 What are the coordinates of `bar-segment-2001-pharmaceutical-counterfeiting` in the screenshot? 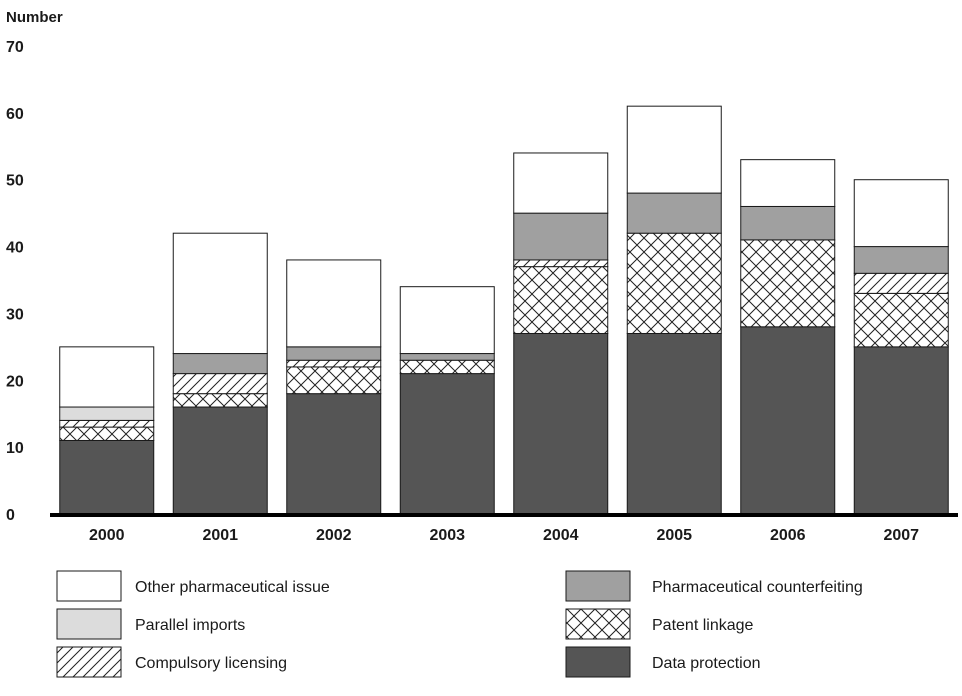 It's located at (220, 364).